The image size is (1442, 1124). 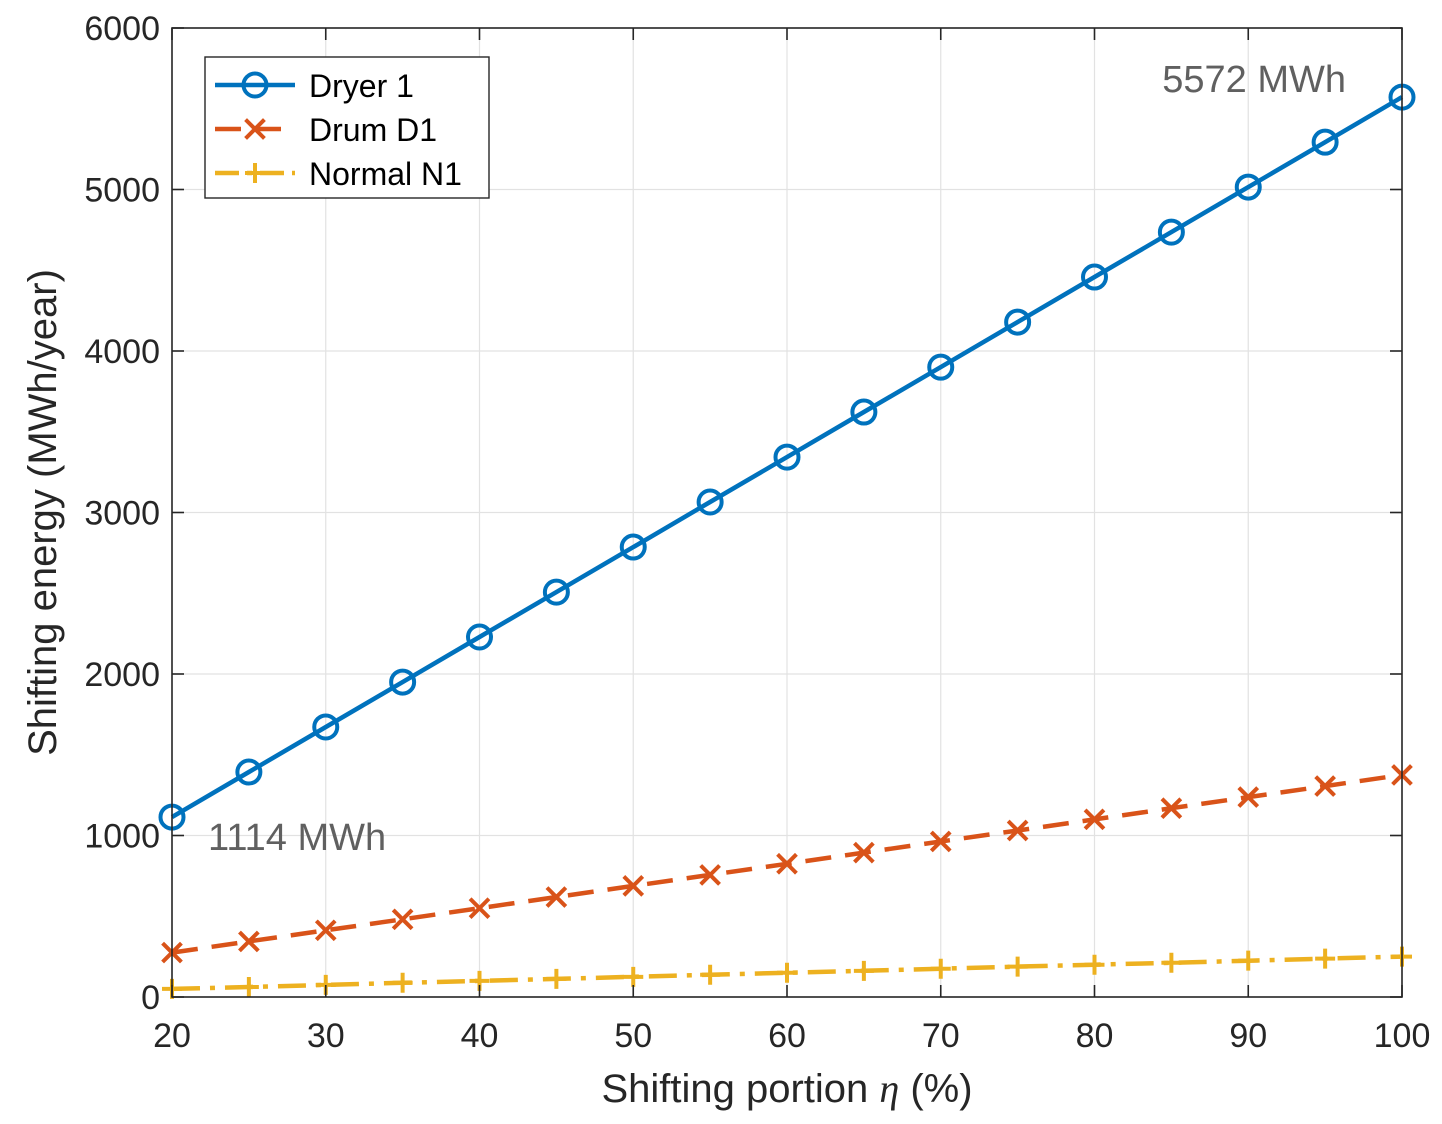 I want to click on series-normal-n1, so click(x=787, y=972).